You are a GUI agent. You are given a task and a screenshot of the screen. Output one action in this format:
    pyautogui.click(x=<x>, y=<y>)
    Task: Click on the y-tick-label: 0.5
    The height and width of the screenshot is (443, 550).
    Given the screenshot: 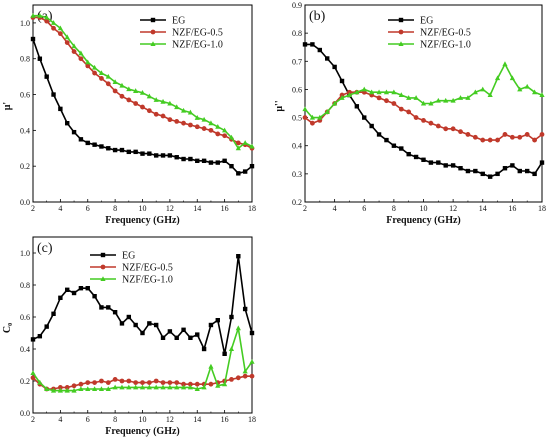 What is the action you would take?
    pyautogui.click(x=297, y=118)
    